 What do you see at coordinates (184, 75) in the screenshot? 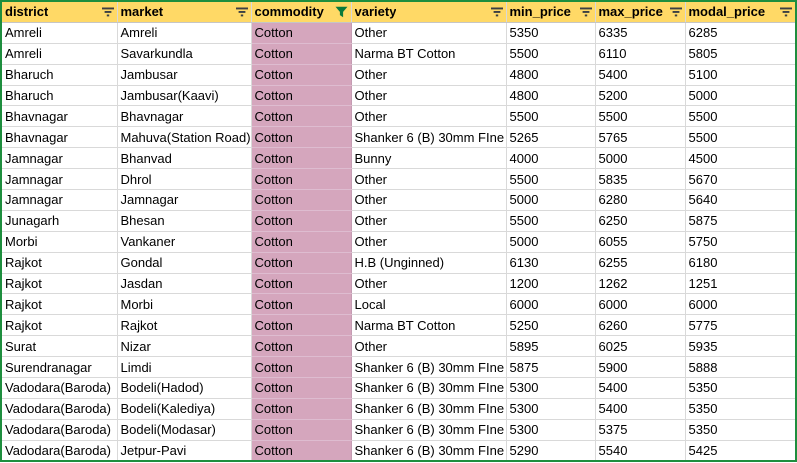
I see `cell-market: Jambusar` at bounding box center [184, 75].